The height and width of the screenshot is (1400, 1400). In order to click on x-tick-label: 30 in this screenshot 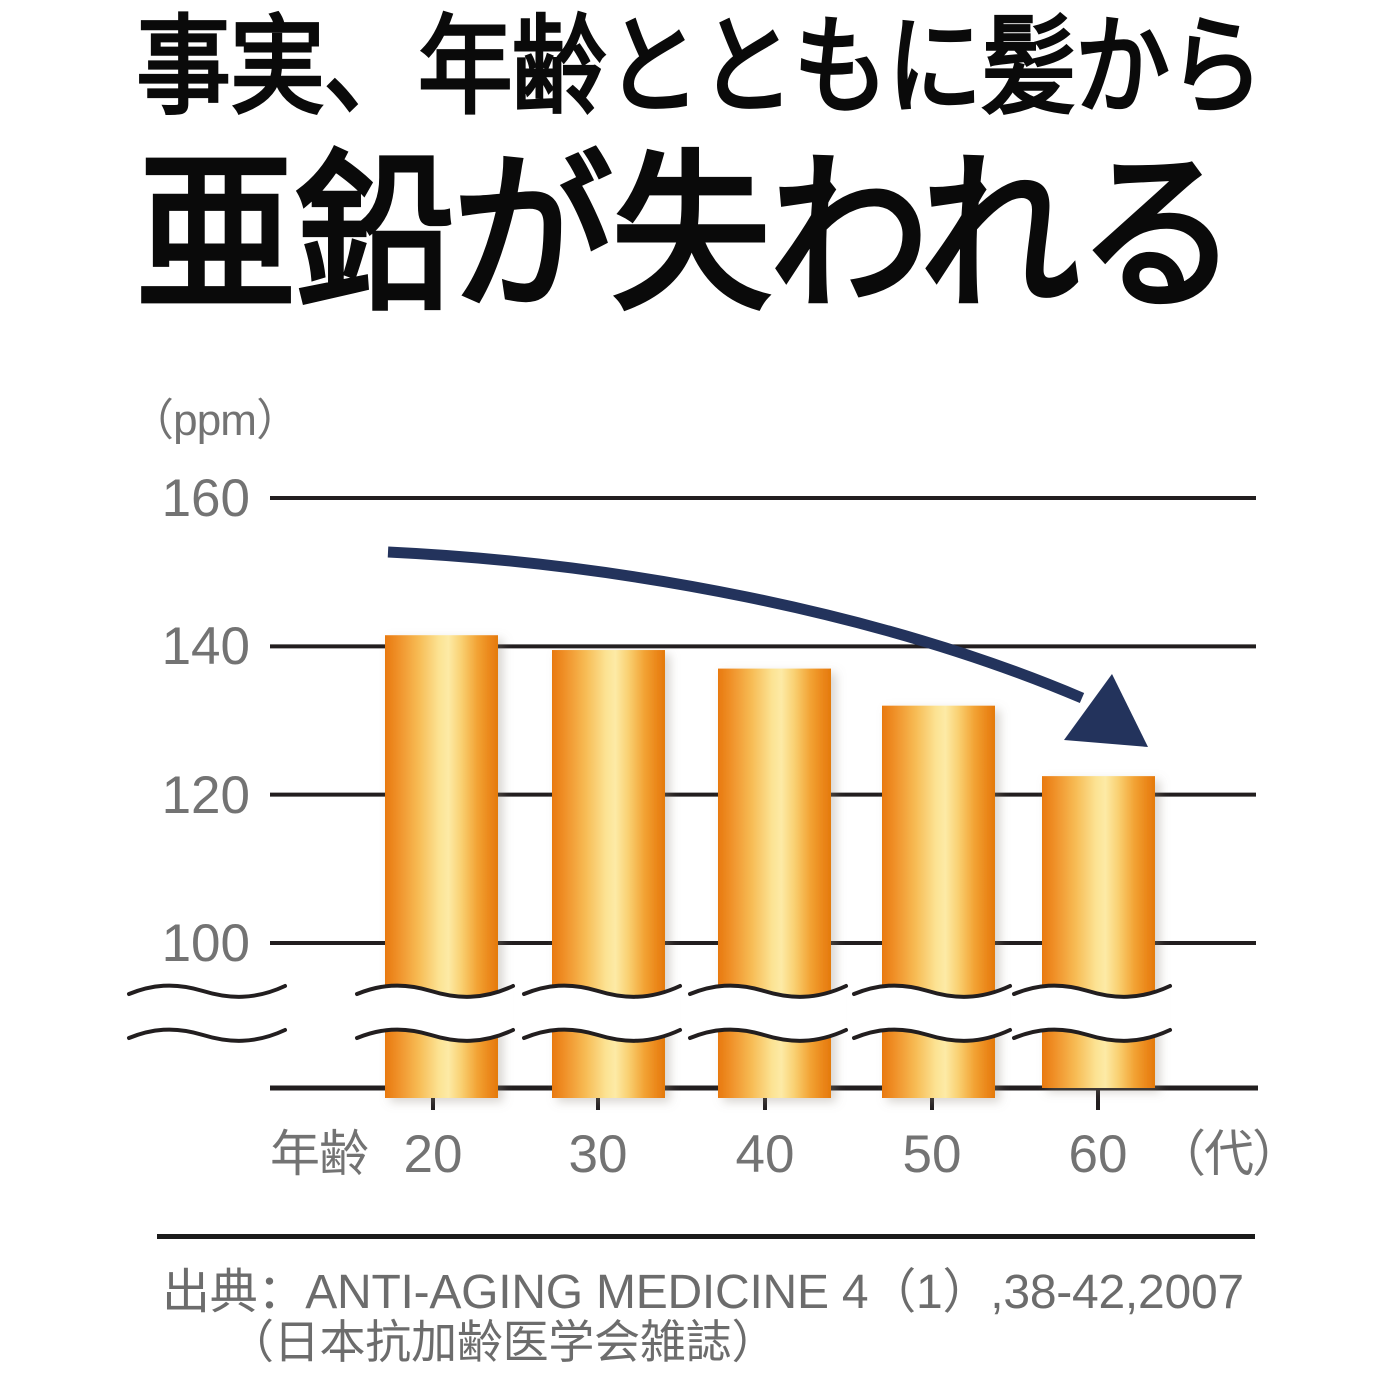, I will do `click(598, 1154)`.